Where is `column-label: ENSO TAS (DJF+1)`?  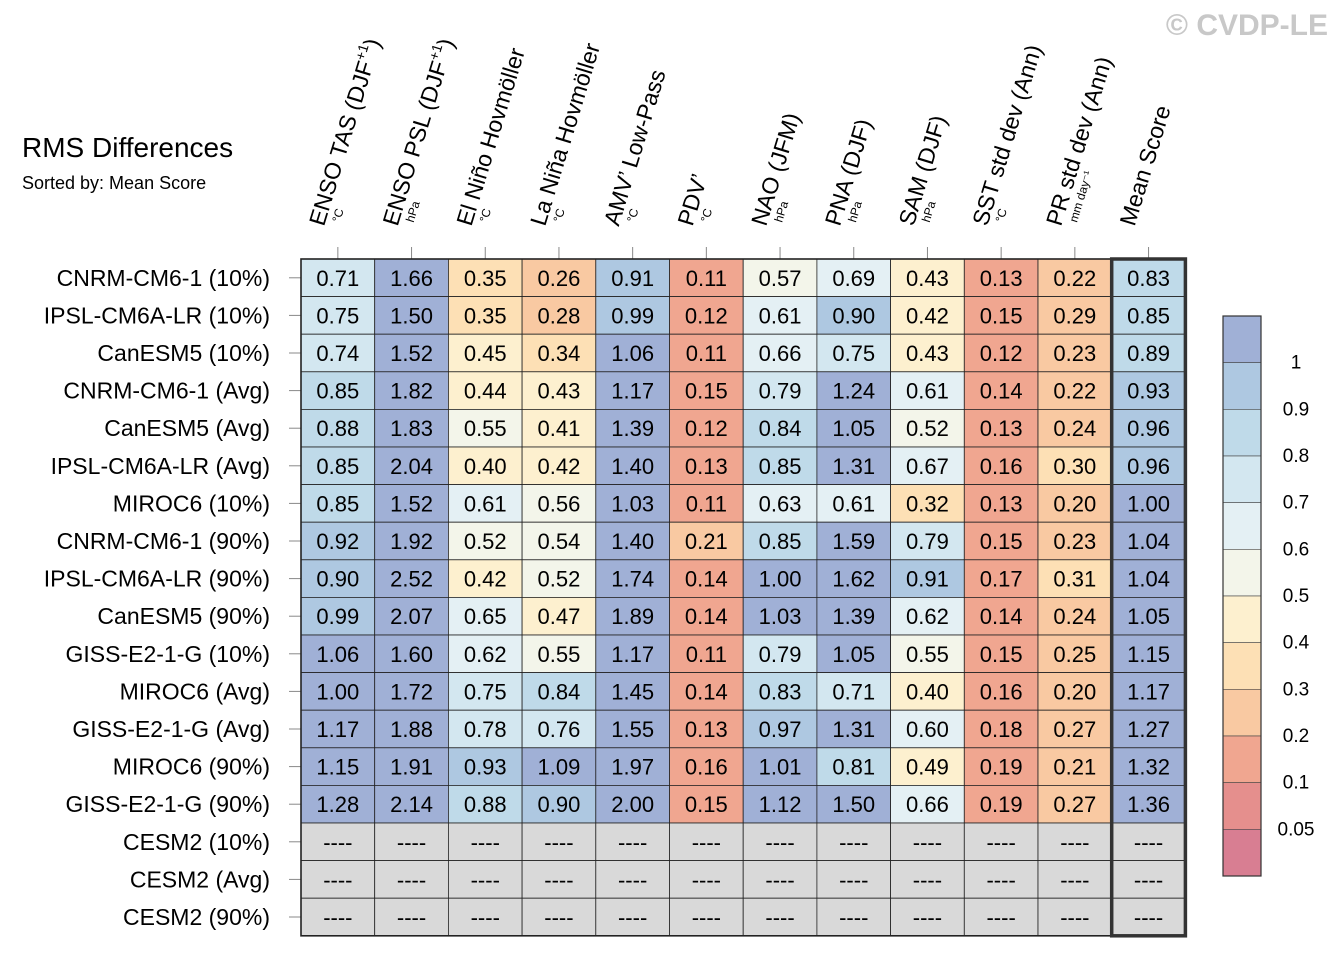 column-label: ENSO TAS (DJF+1) is located at coordinates (344, 132).